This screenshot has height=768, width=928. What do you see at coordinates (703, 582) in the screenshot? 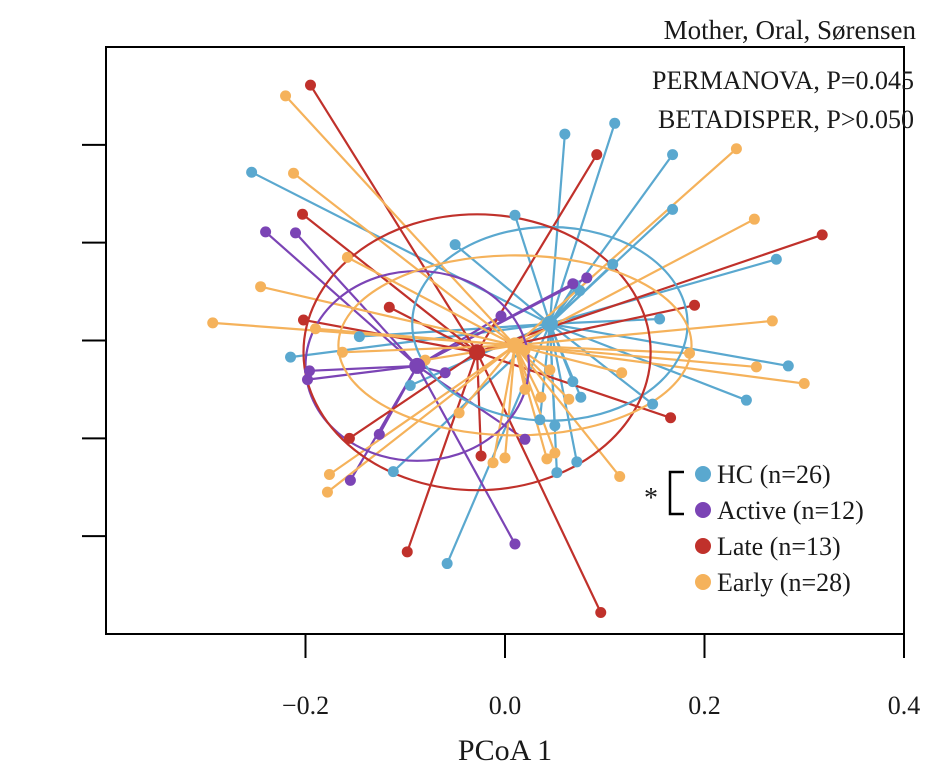
I see `legend-early-marker` at bounding box center [703, 582].